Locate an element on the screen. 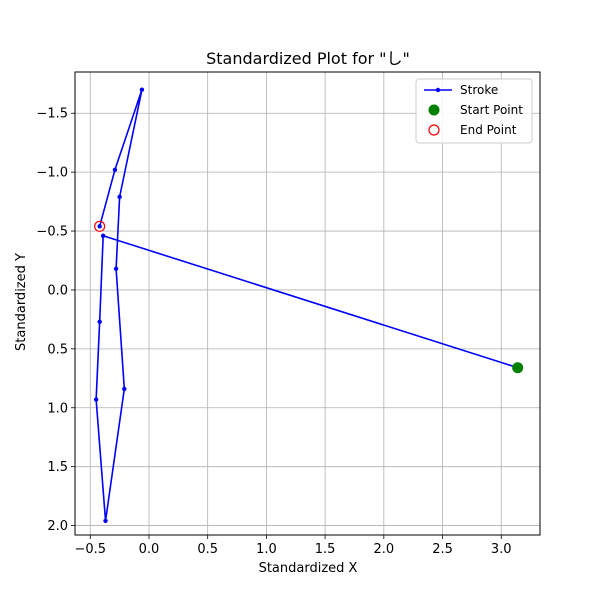  y-tick-label: 1.5 is located at coordinates (57, 467).